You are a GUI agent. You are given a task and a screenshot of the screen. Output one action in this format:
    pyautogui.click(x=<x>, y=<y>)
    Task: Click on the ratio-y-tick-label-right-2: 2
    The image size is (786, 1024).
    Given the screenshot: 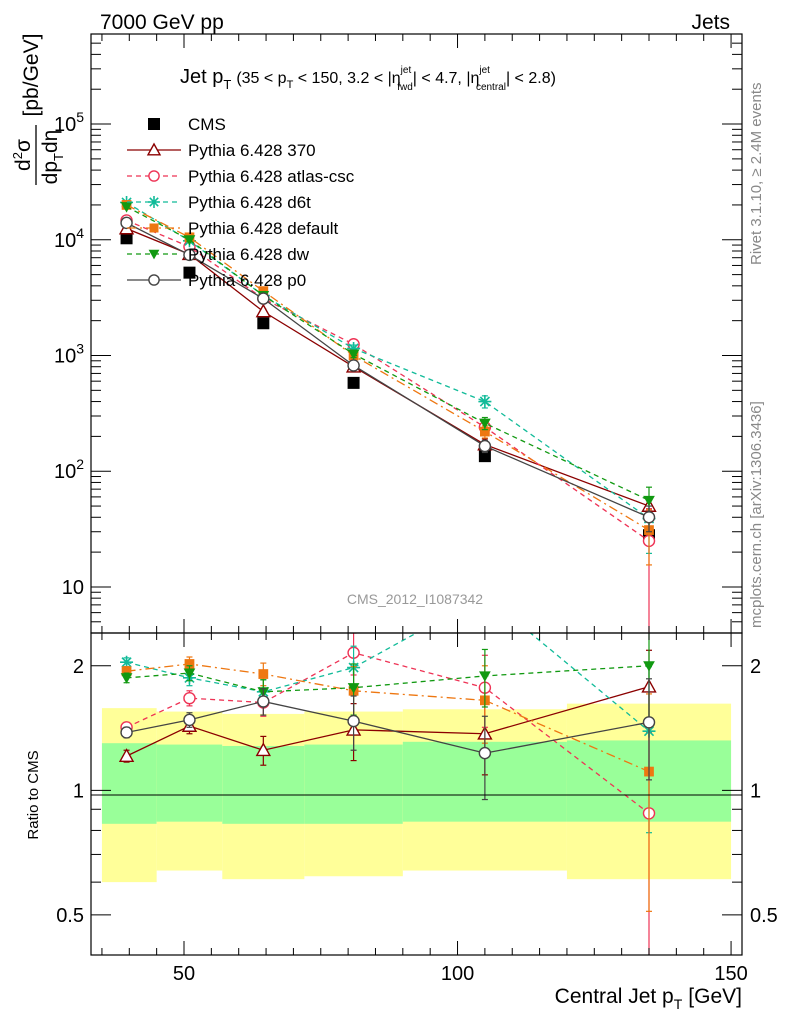 What is the action you would take?
    pyautogui.click(x=755, y=667)
    